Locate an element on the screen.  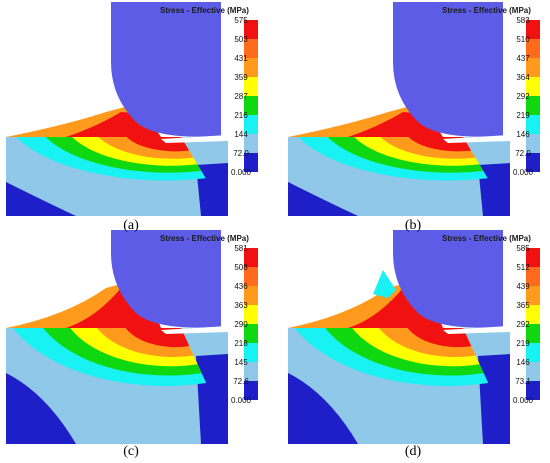
caption-b: (b) is located at coordinates (413, 225).